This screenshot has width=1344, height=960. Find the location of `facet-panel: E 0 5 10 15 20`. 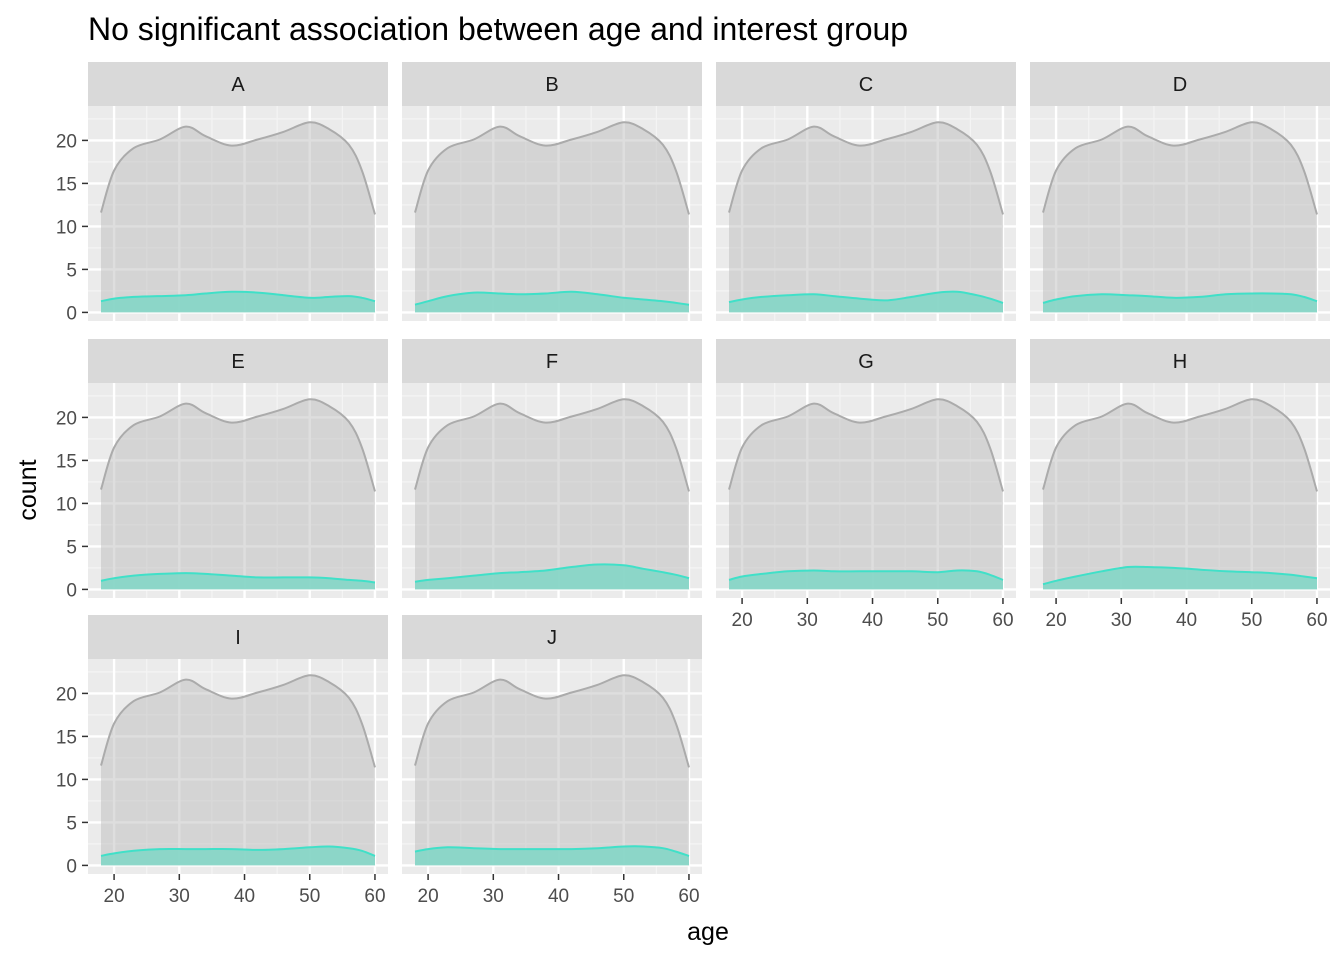

facet-panel: E 0 5 10 15 20 is located at coordinates (222, 470).